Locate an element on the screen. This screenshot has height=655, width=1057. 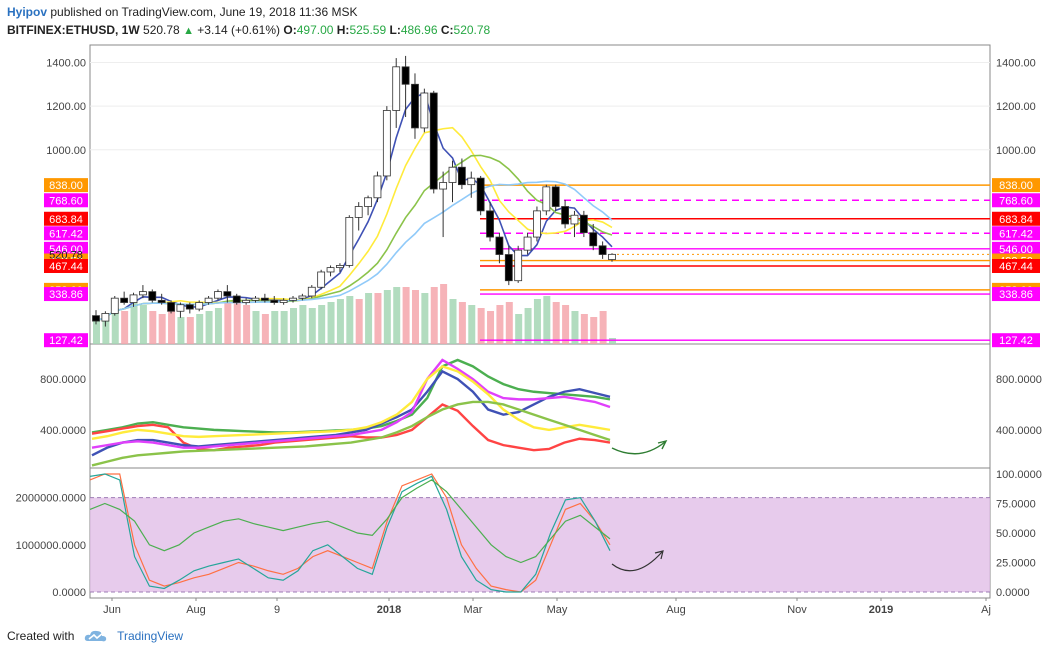
level-label-right: 617.42 is located at coordinates (1016, 234).